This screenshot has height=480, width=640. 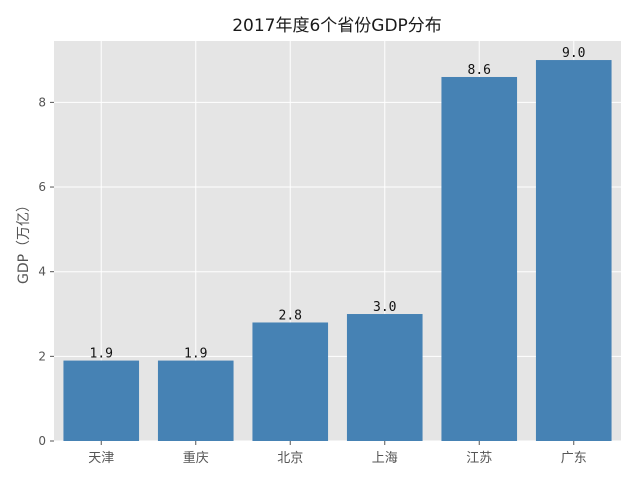 What do you see at coordinates (42, 187) in the screenshot?
I see `y-tick-label: 6` at bounding box center [42, 187].